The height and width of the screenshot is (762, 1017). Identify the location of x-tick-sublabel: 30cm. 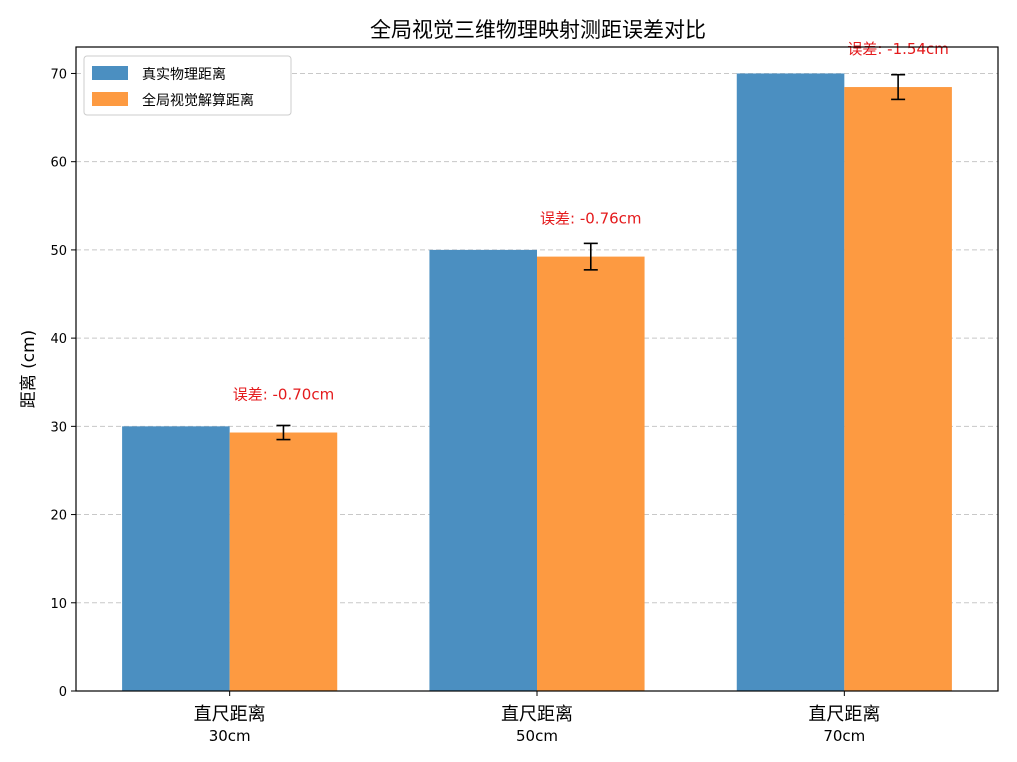
(230, 736).